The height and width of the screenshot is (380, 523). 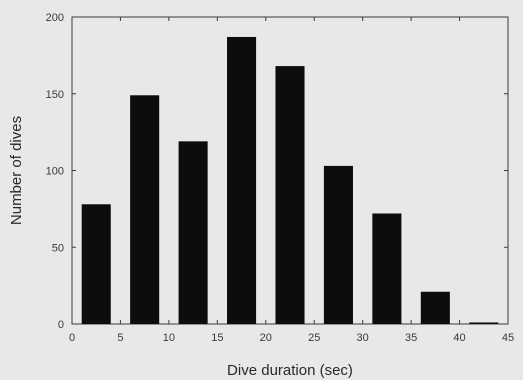 I want to click on y-tick-label: 150, so click(x=55, y=95).